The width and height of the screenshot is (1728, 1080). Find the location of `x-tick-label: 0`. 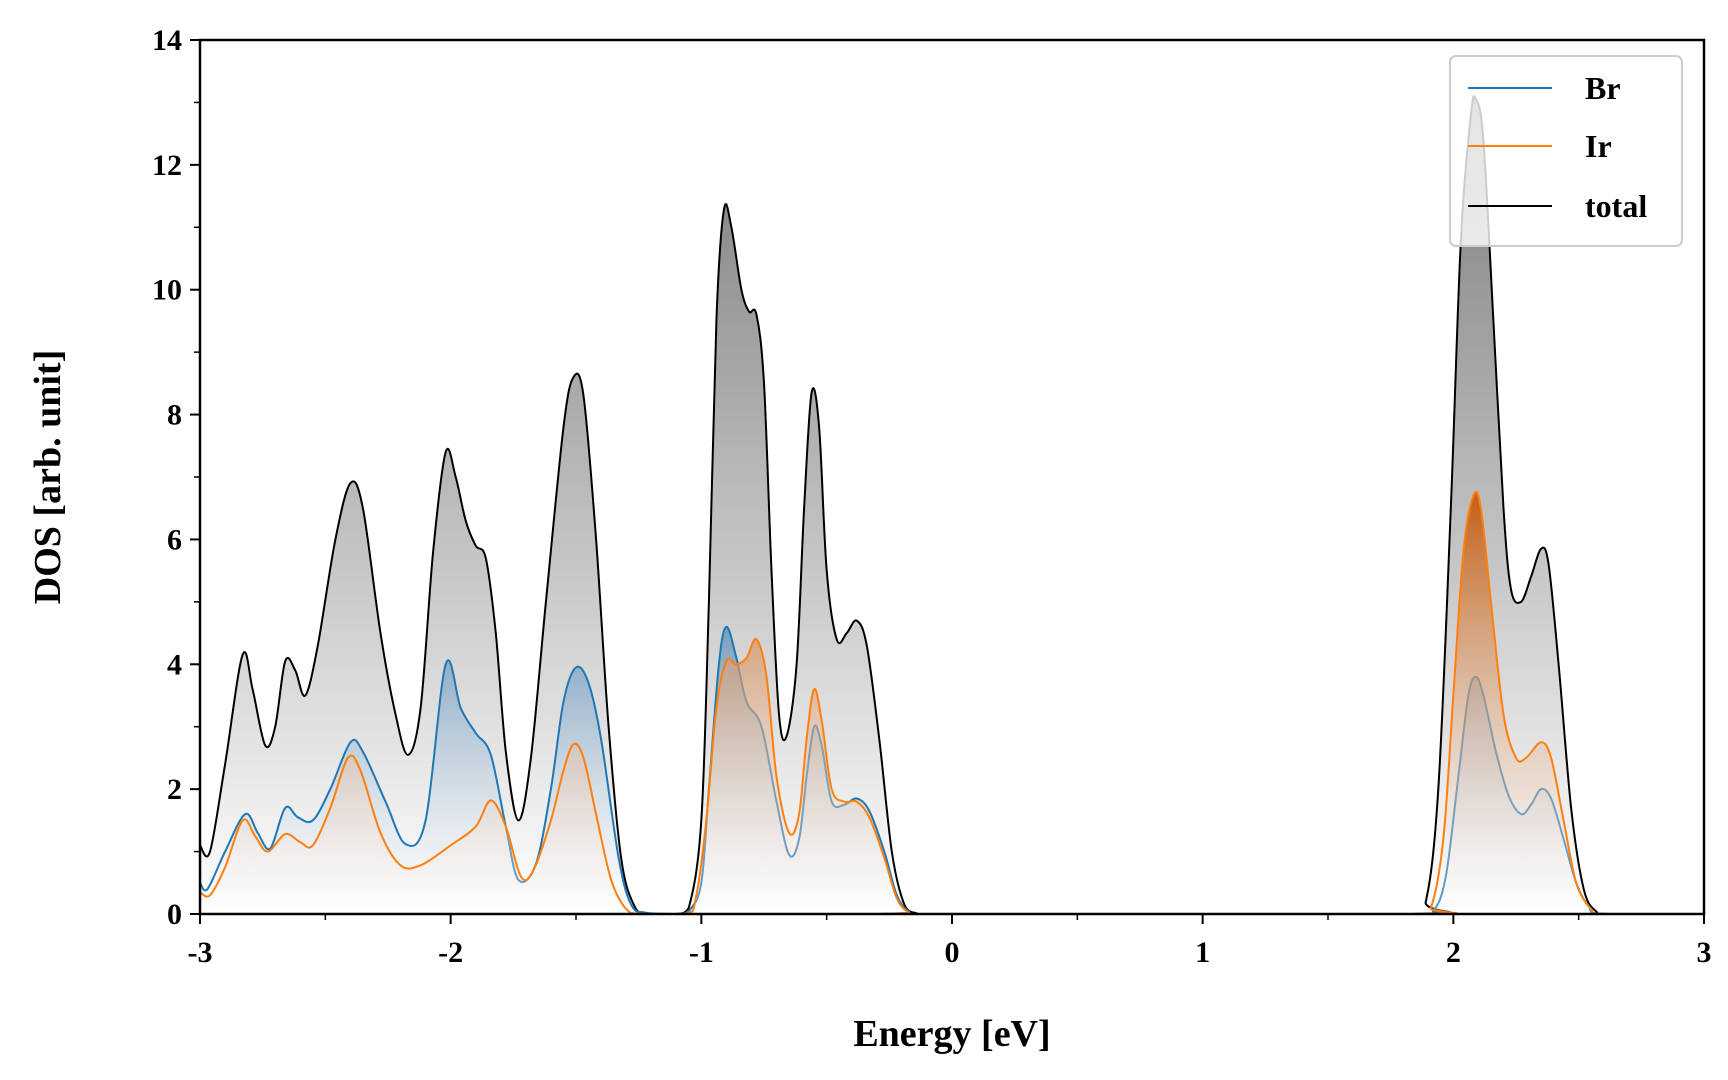

x-tick-label: 0 is located at coordinates (952, 952).